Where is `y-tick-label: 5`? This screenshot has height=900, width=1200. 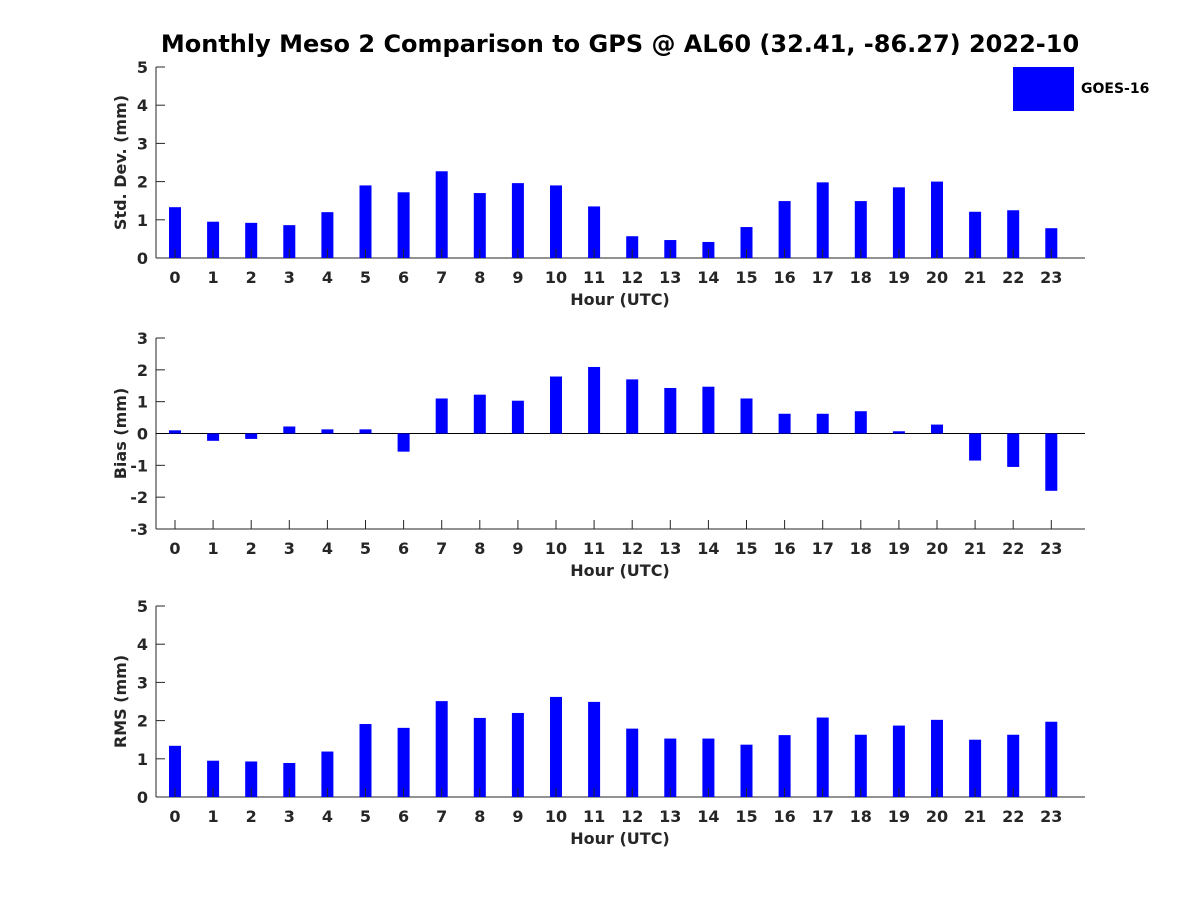 y-tick-label: 5 is located at coordinates (142, 67).